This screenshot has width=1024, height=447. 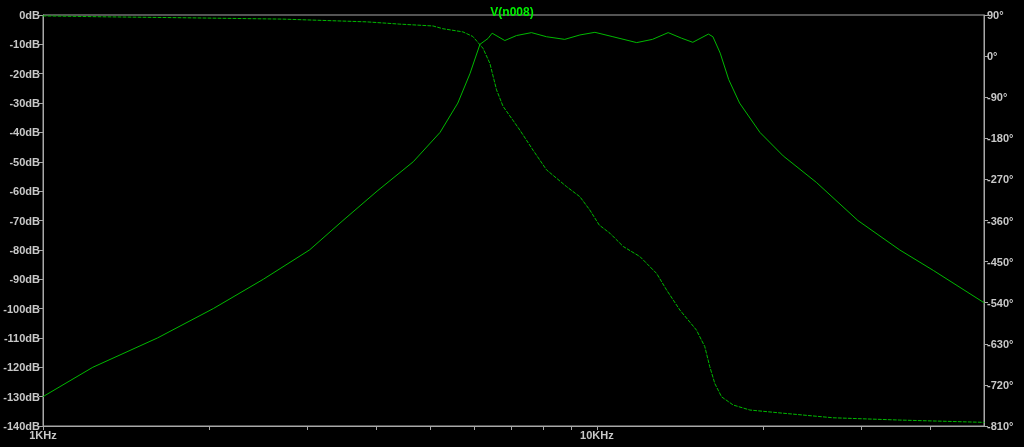 I want to click on y2-tick-label: -270°, so click(x=1000, y=179).